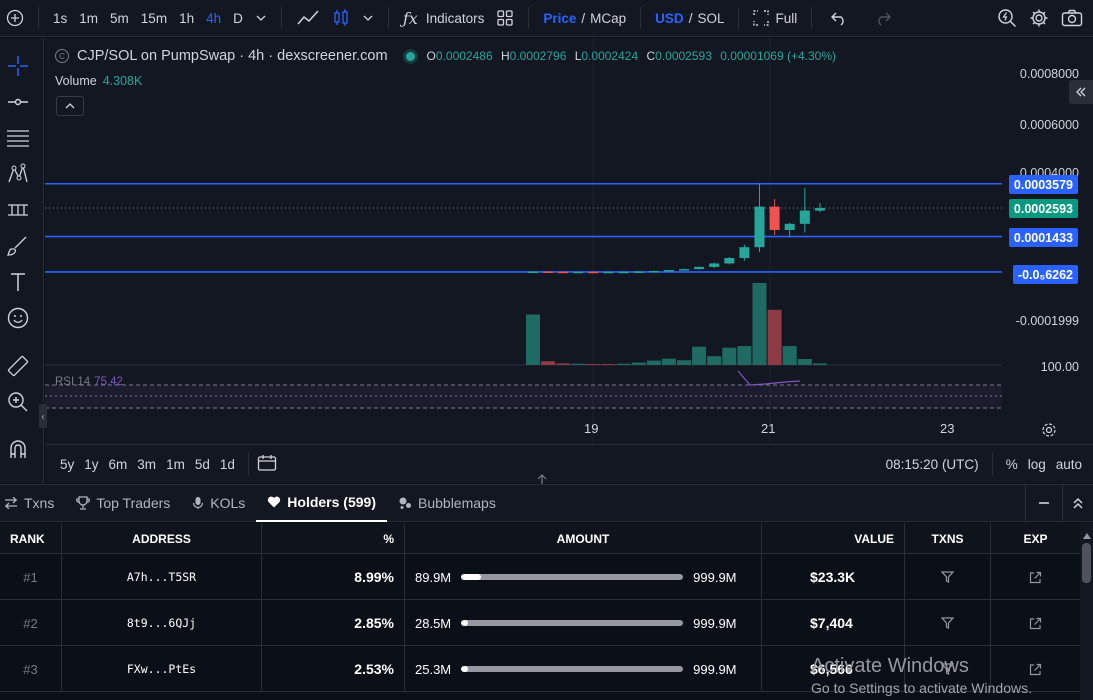  What do you see at coordinates (89, 18) in the screenshot?
I see `interval-1m: 1m` at bounding box center [89, 18].